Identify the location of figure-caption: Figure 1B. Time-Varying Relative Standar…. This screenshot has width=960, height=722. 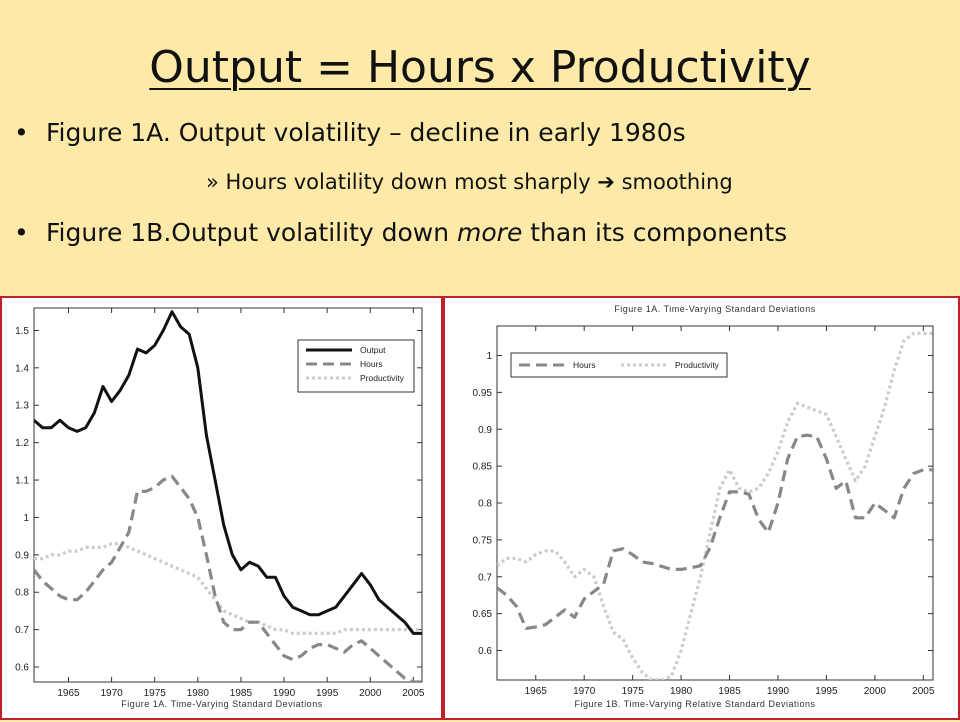
(695, 704).